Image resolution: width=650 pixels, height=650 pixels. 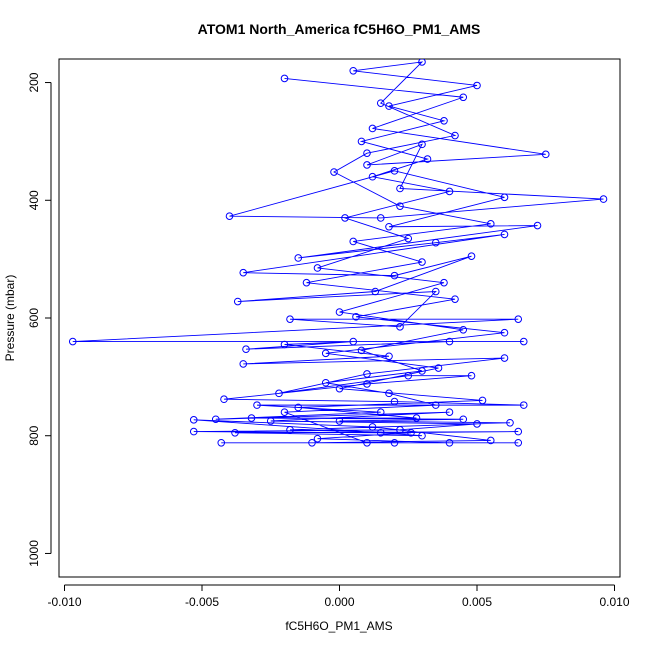 What do you see at coordinates (34, 435) in the screenshot?
I see `y-tick-label: 800` at bounding box center [34, 435].